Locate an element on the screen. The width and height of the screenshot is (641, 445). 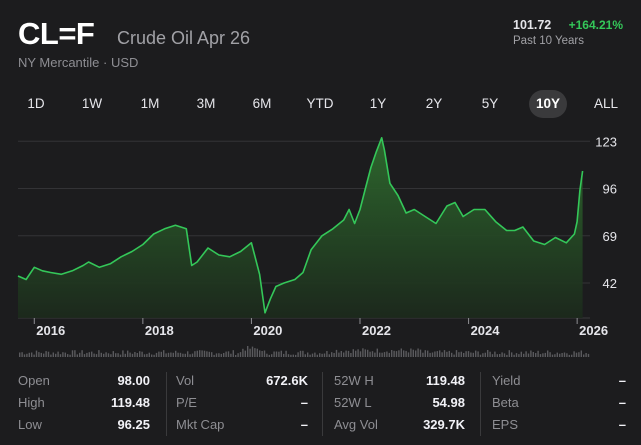
range-1y: 1Y is located at coordinates (378, 103).